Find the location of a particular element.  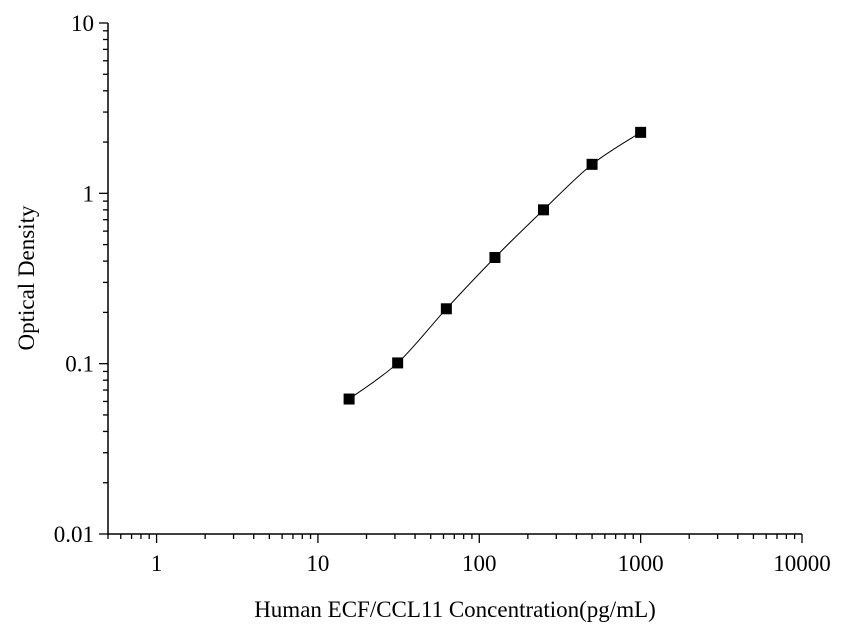

y-tick-label: 1 is located at coordinates (89, 193).